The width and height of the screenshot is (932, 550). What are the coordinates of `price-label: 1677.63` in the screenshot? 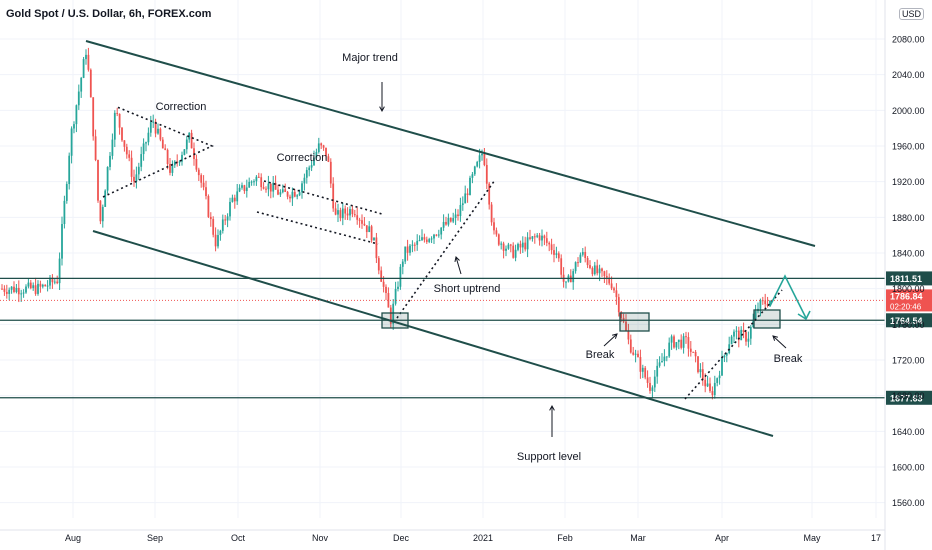 It's located at (906, 398).